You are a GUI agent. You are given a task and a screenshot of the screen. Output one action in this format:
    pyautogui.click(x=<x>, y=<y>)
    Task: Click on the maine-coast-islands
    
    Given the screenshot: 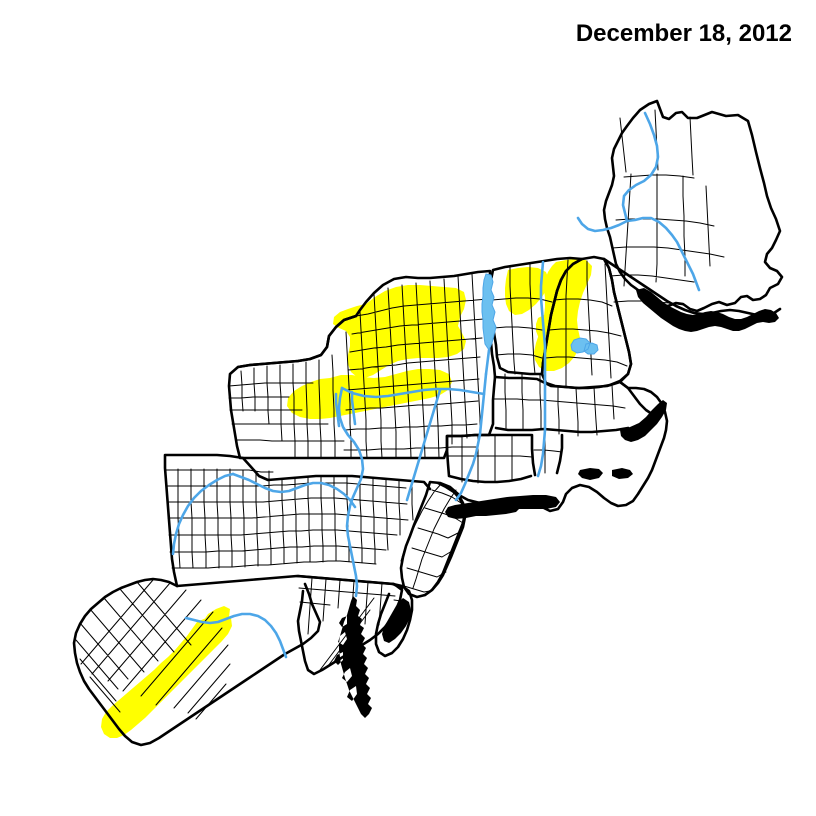 What is the action you would take?
    pyautogui.click(x=707, y=310)
    